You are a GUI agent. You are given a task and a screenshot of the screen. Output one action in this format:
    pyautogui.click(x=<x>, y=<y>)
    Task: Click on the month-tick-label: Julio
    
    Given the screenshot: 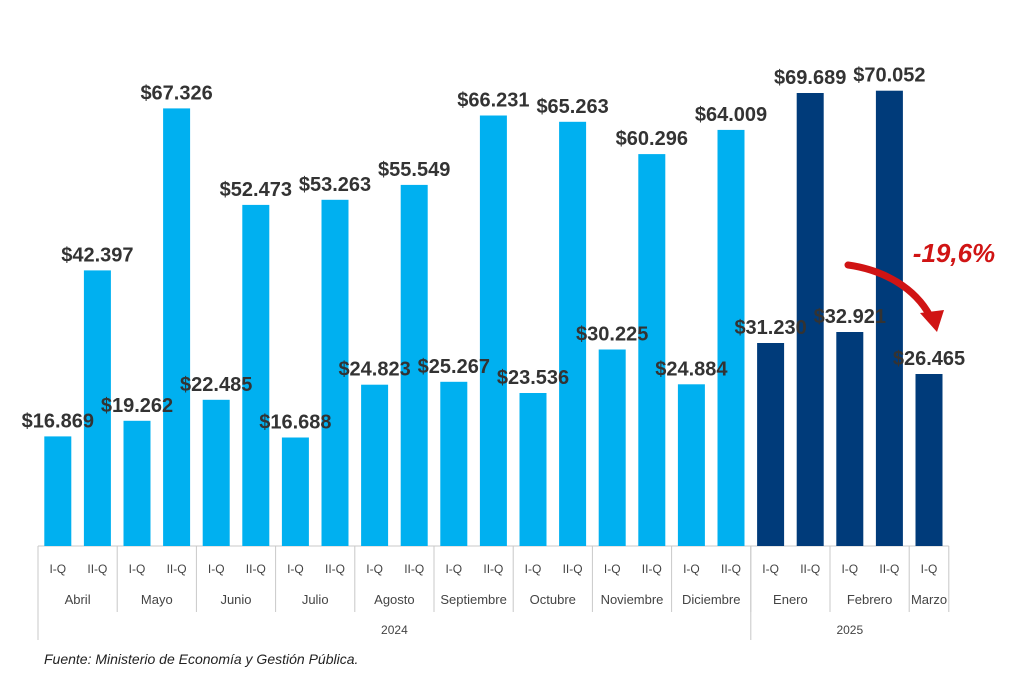 What is the action you would take?
    pyautogui.click(x=315, y=599)
    